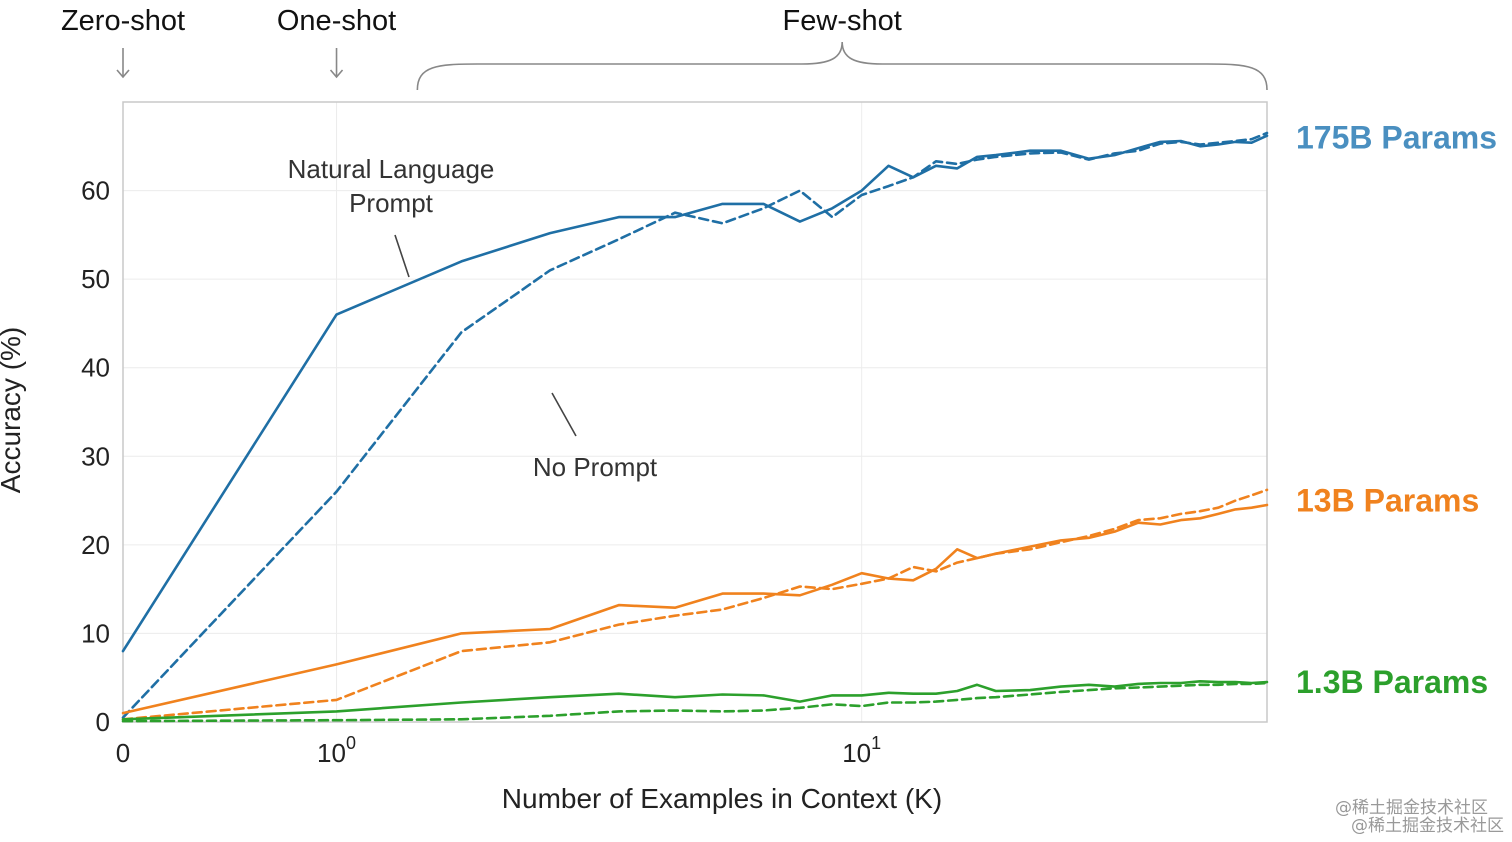  I want to click on regime-label: Zero-shot, so click(123, 21).